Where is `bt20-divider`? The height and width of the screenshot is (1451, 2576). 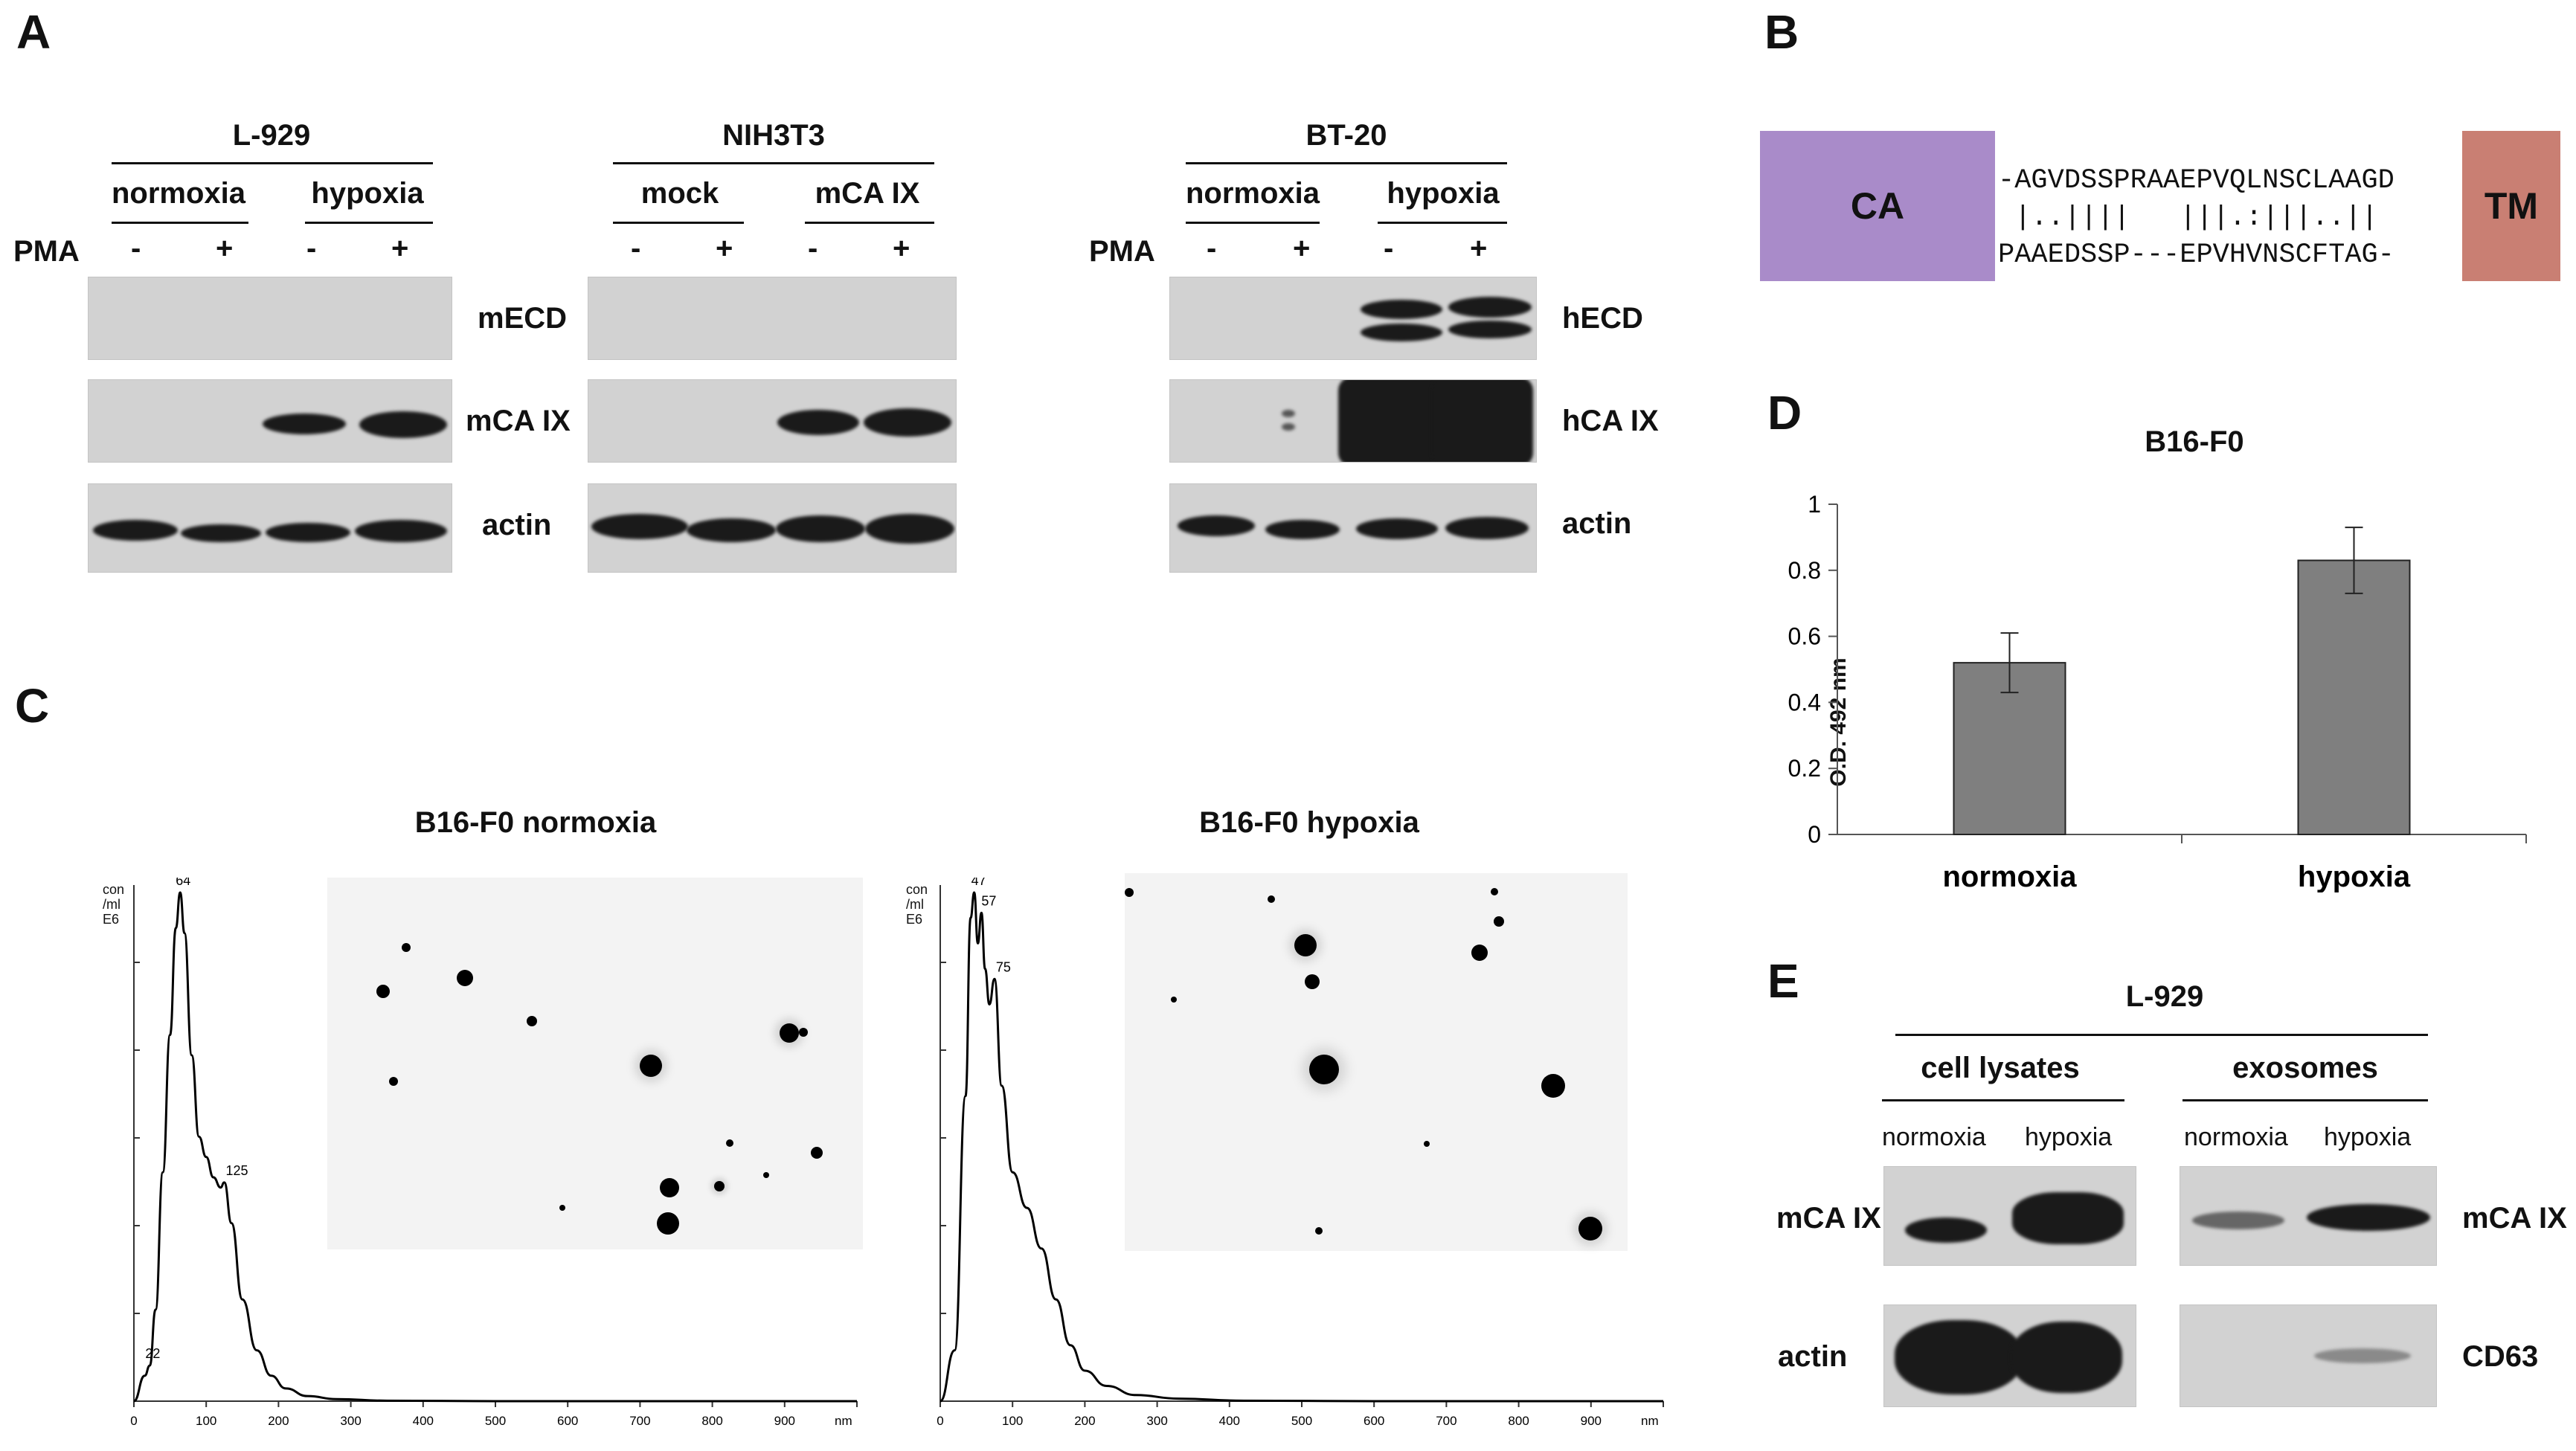 bt20-divider is located at coordinates (1346, 163).